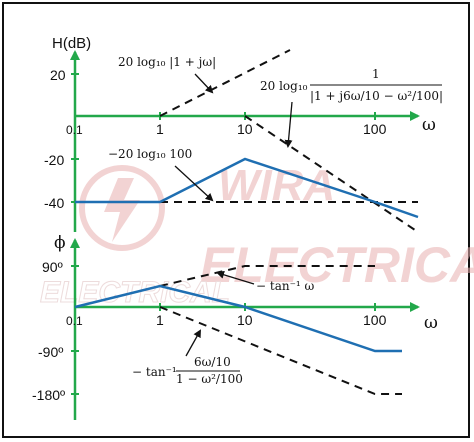 This screenshot has height=442, width=474. I want to click on watermark-line2: ELECTRICAL, so click(337, 265).